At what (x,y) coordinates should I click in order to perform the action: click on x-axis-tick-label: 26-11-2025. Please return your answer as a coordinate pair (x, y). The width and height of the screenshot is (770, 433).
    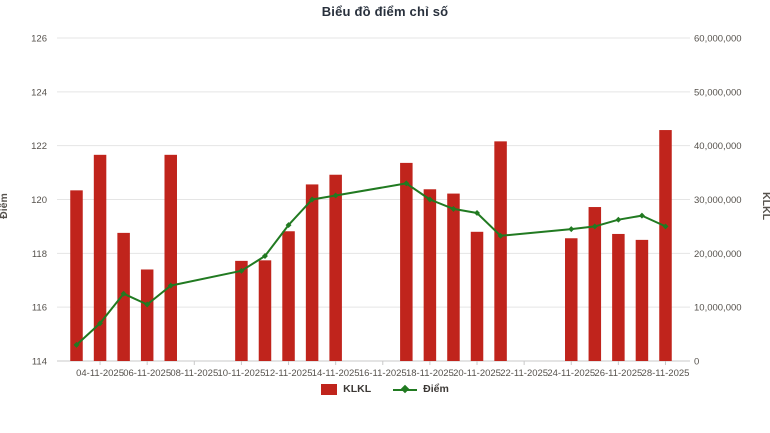
    Looking at the image, I should click on (618, 373).